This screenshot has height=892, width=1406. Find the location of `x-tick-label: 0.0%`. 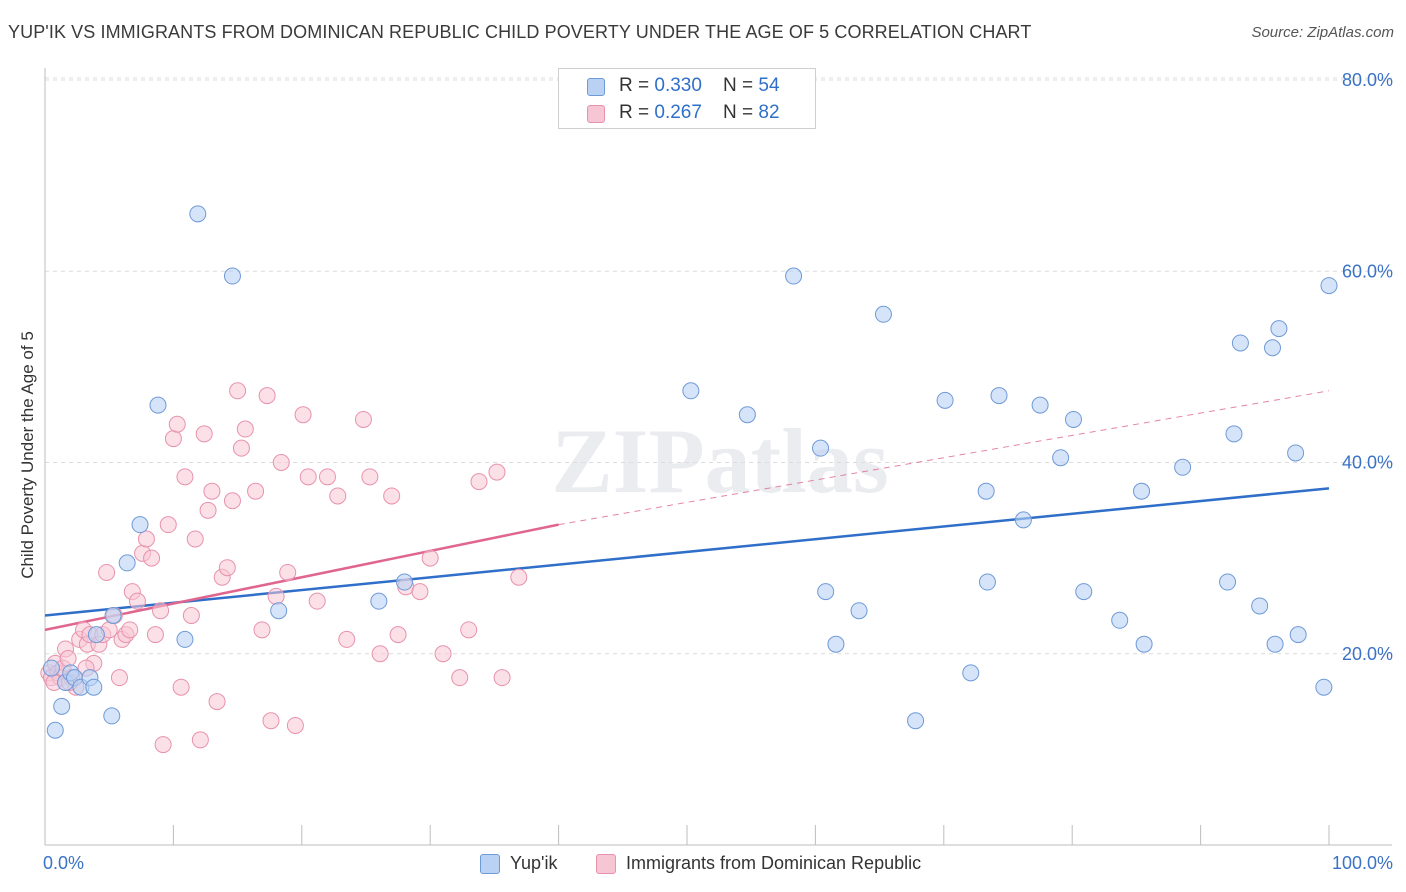

x-tick-label: 0.0% is located at coordinates (63, 863).